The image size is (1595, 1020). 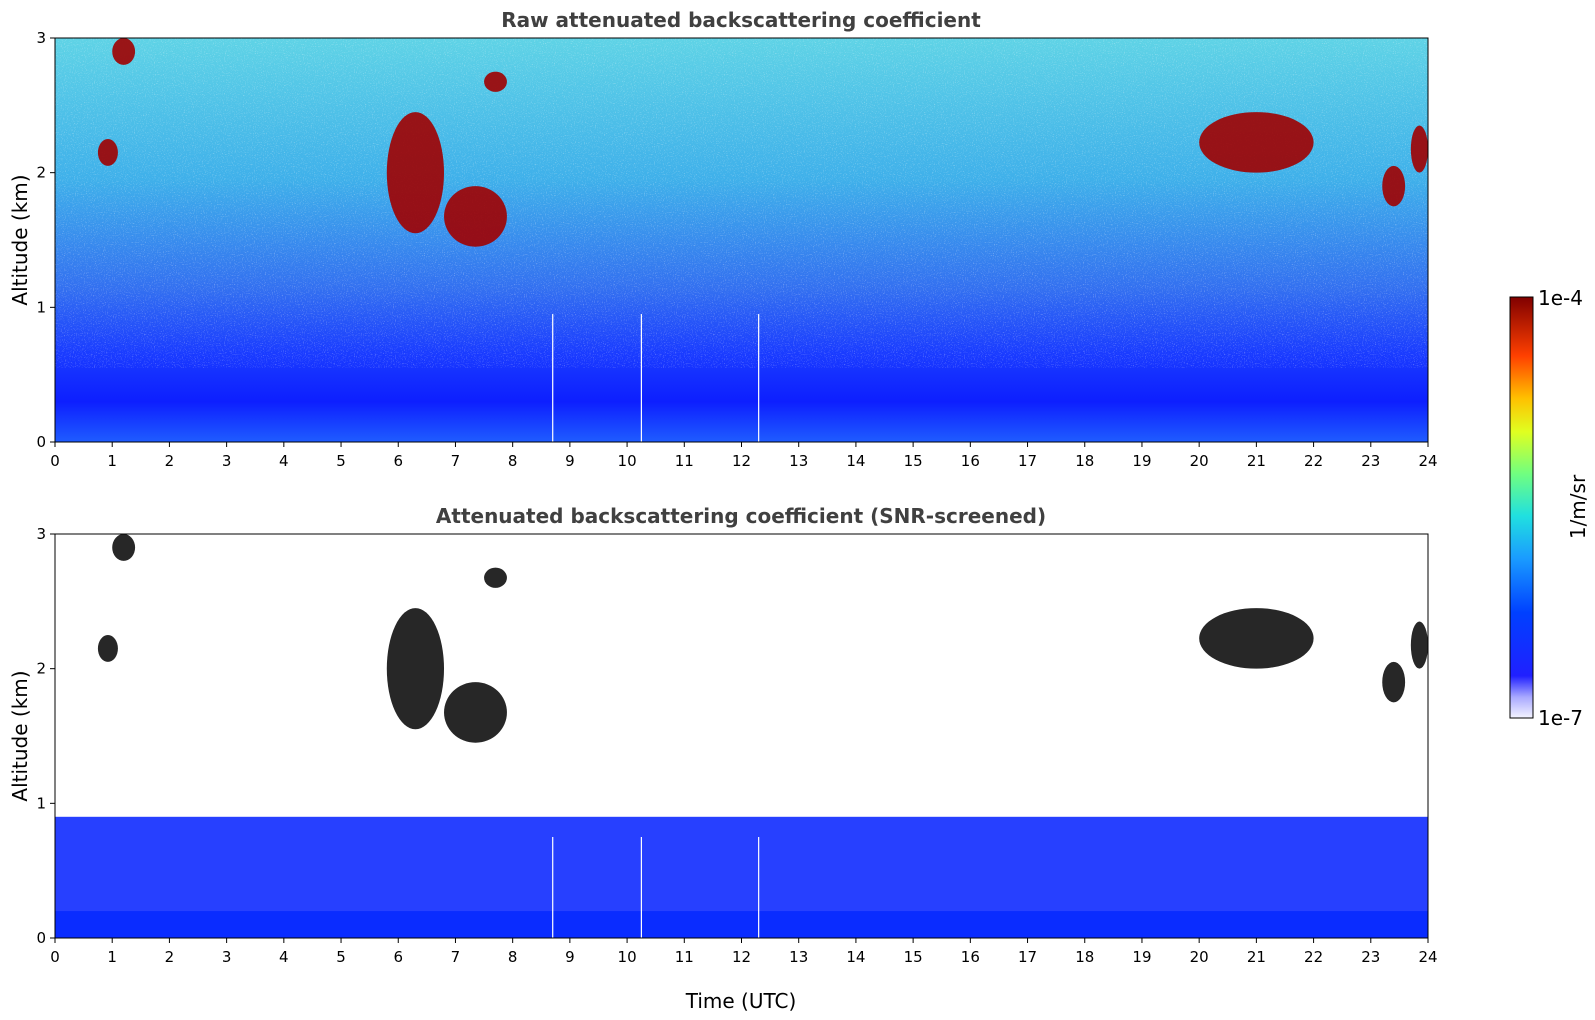 What do you see at coordinates (41, 534) in the screenshot?
I see `screened-y-tick-label-3: 3` at bounding box center [41, 534].